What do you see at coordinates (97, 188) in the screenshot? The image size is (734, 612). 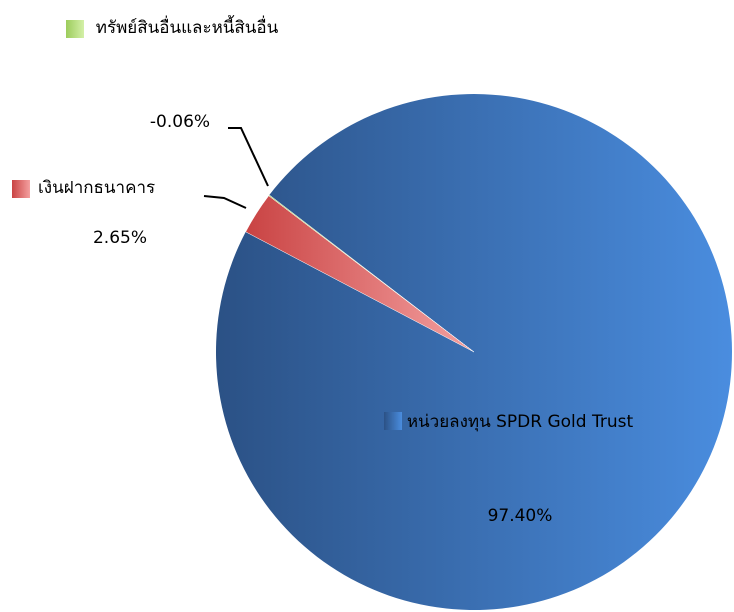 I see `category-label: เงินฝากธนาคาร` at bounding box center [97, 188].